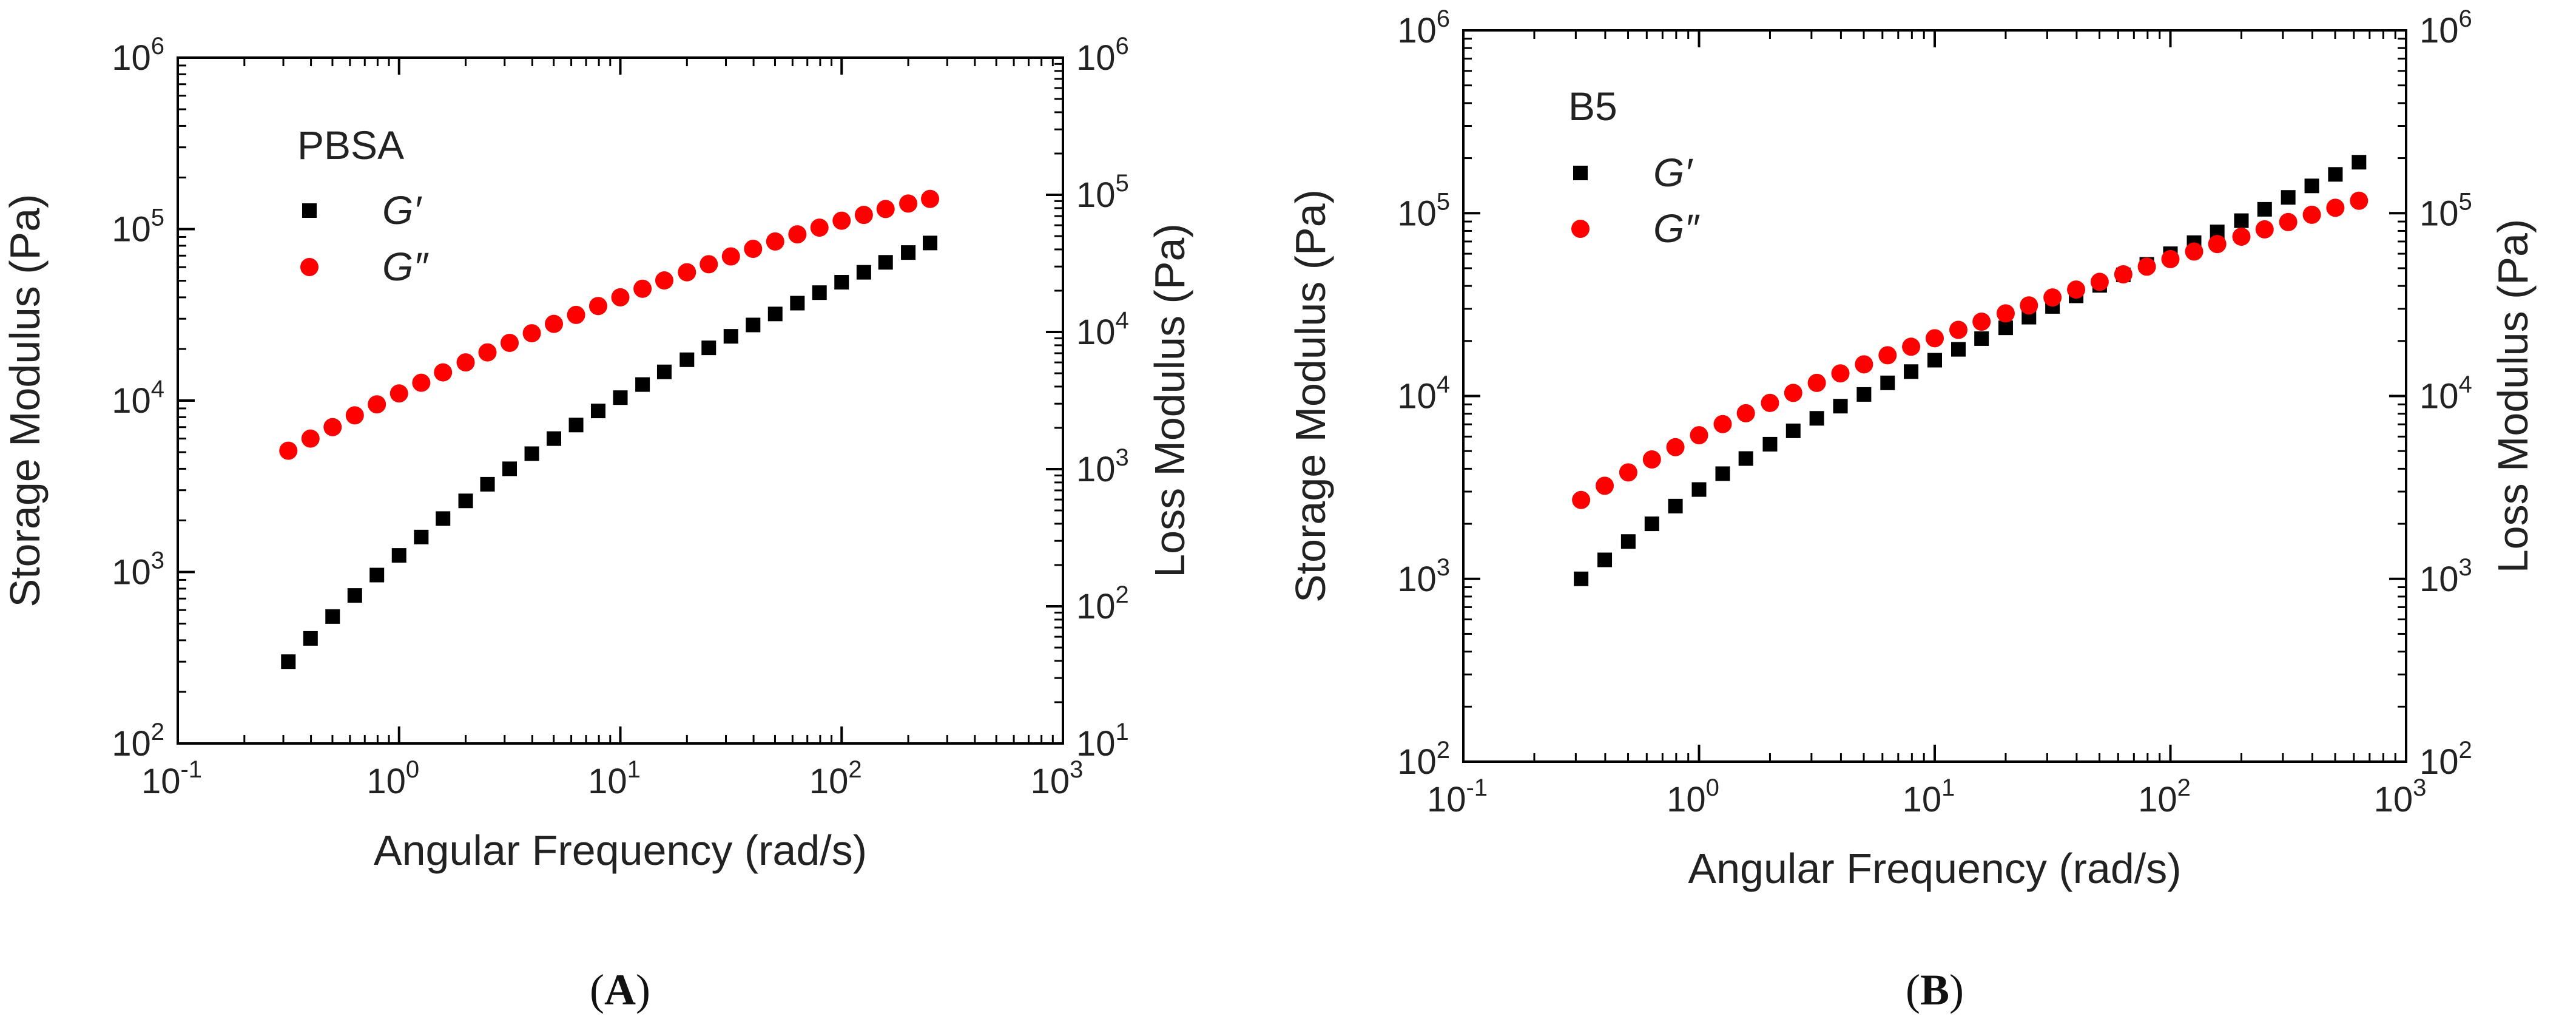  I want to click on panel-a-y2-tick-label: 10⁵, so click(1102, 192).